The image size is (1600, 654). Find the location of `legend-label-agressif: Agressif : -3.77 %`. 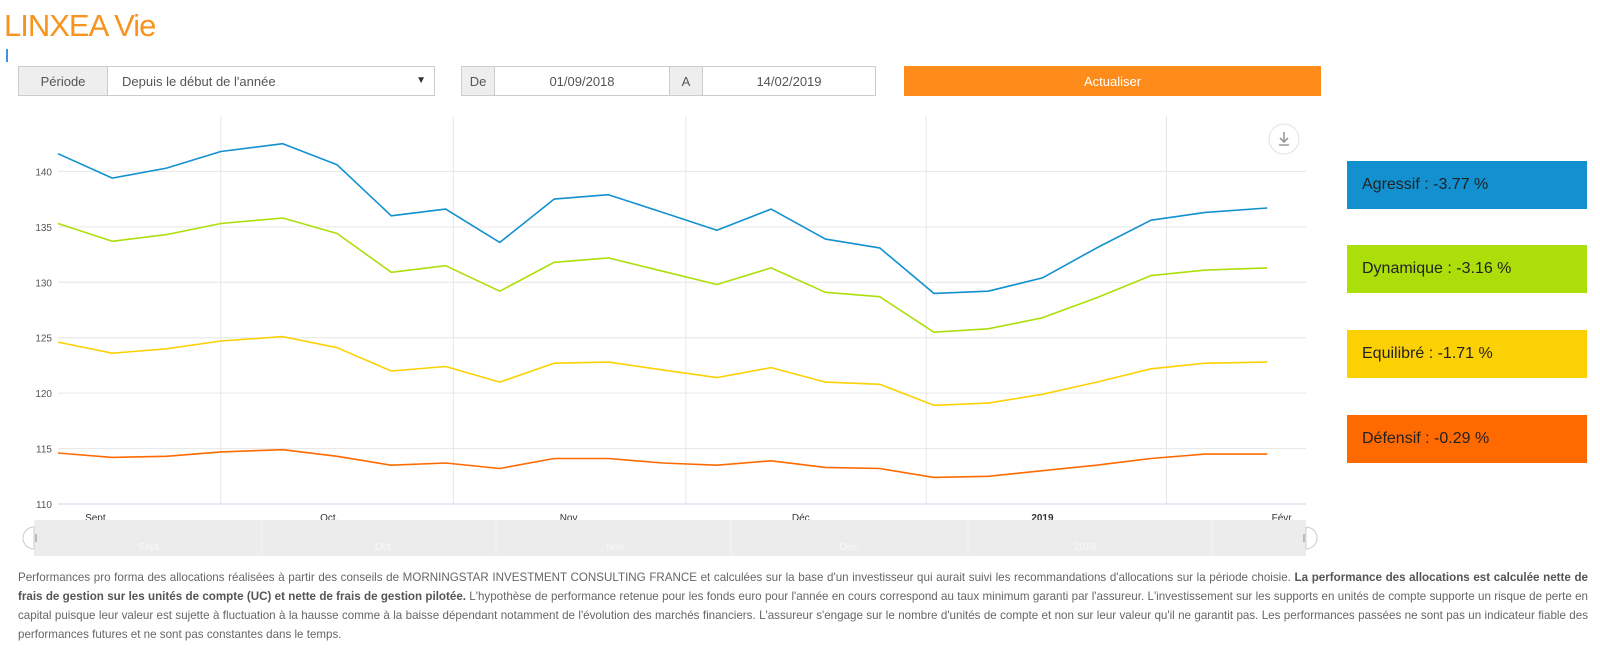

legend-label-agressif: Agressif : -3.77 % is located at coordinates (1425, 184).